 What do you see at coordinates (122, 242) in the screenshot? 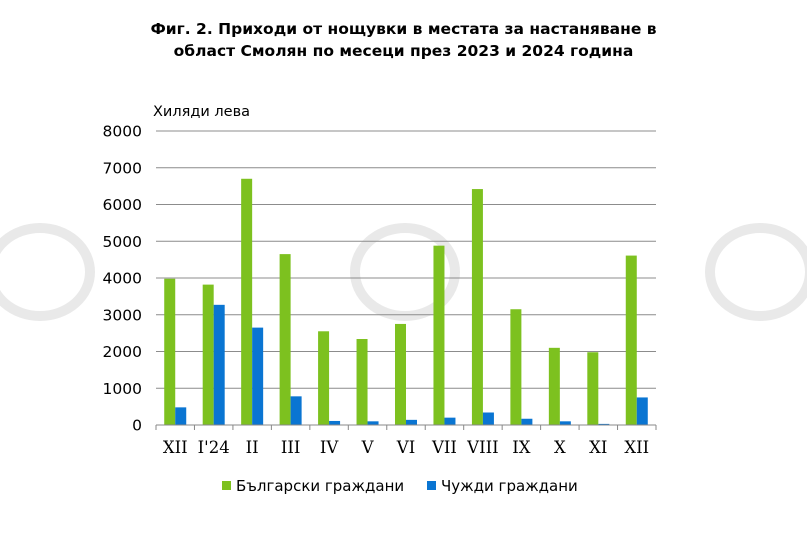
I see `y-tick-label: 5000` at bounding box center [122, 242].